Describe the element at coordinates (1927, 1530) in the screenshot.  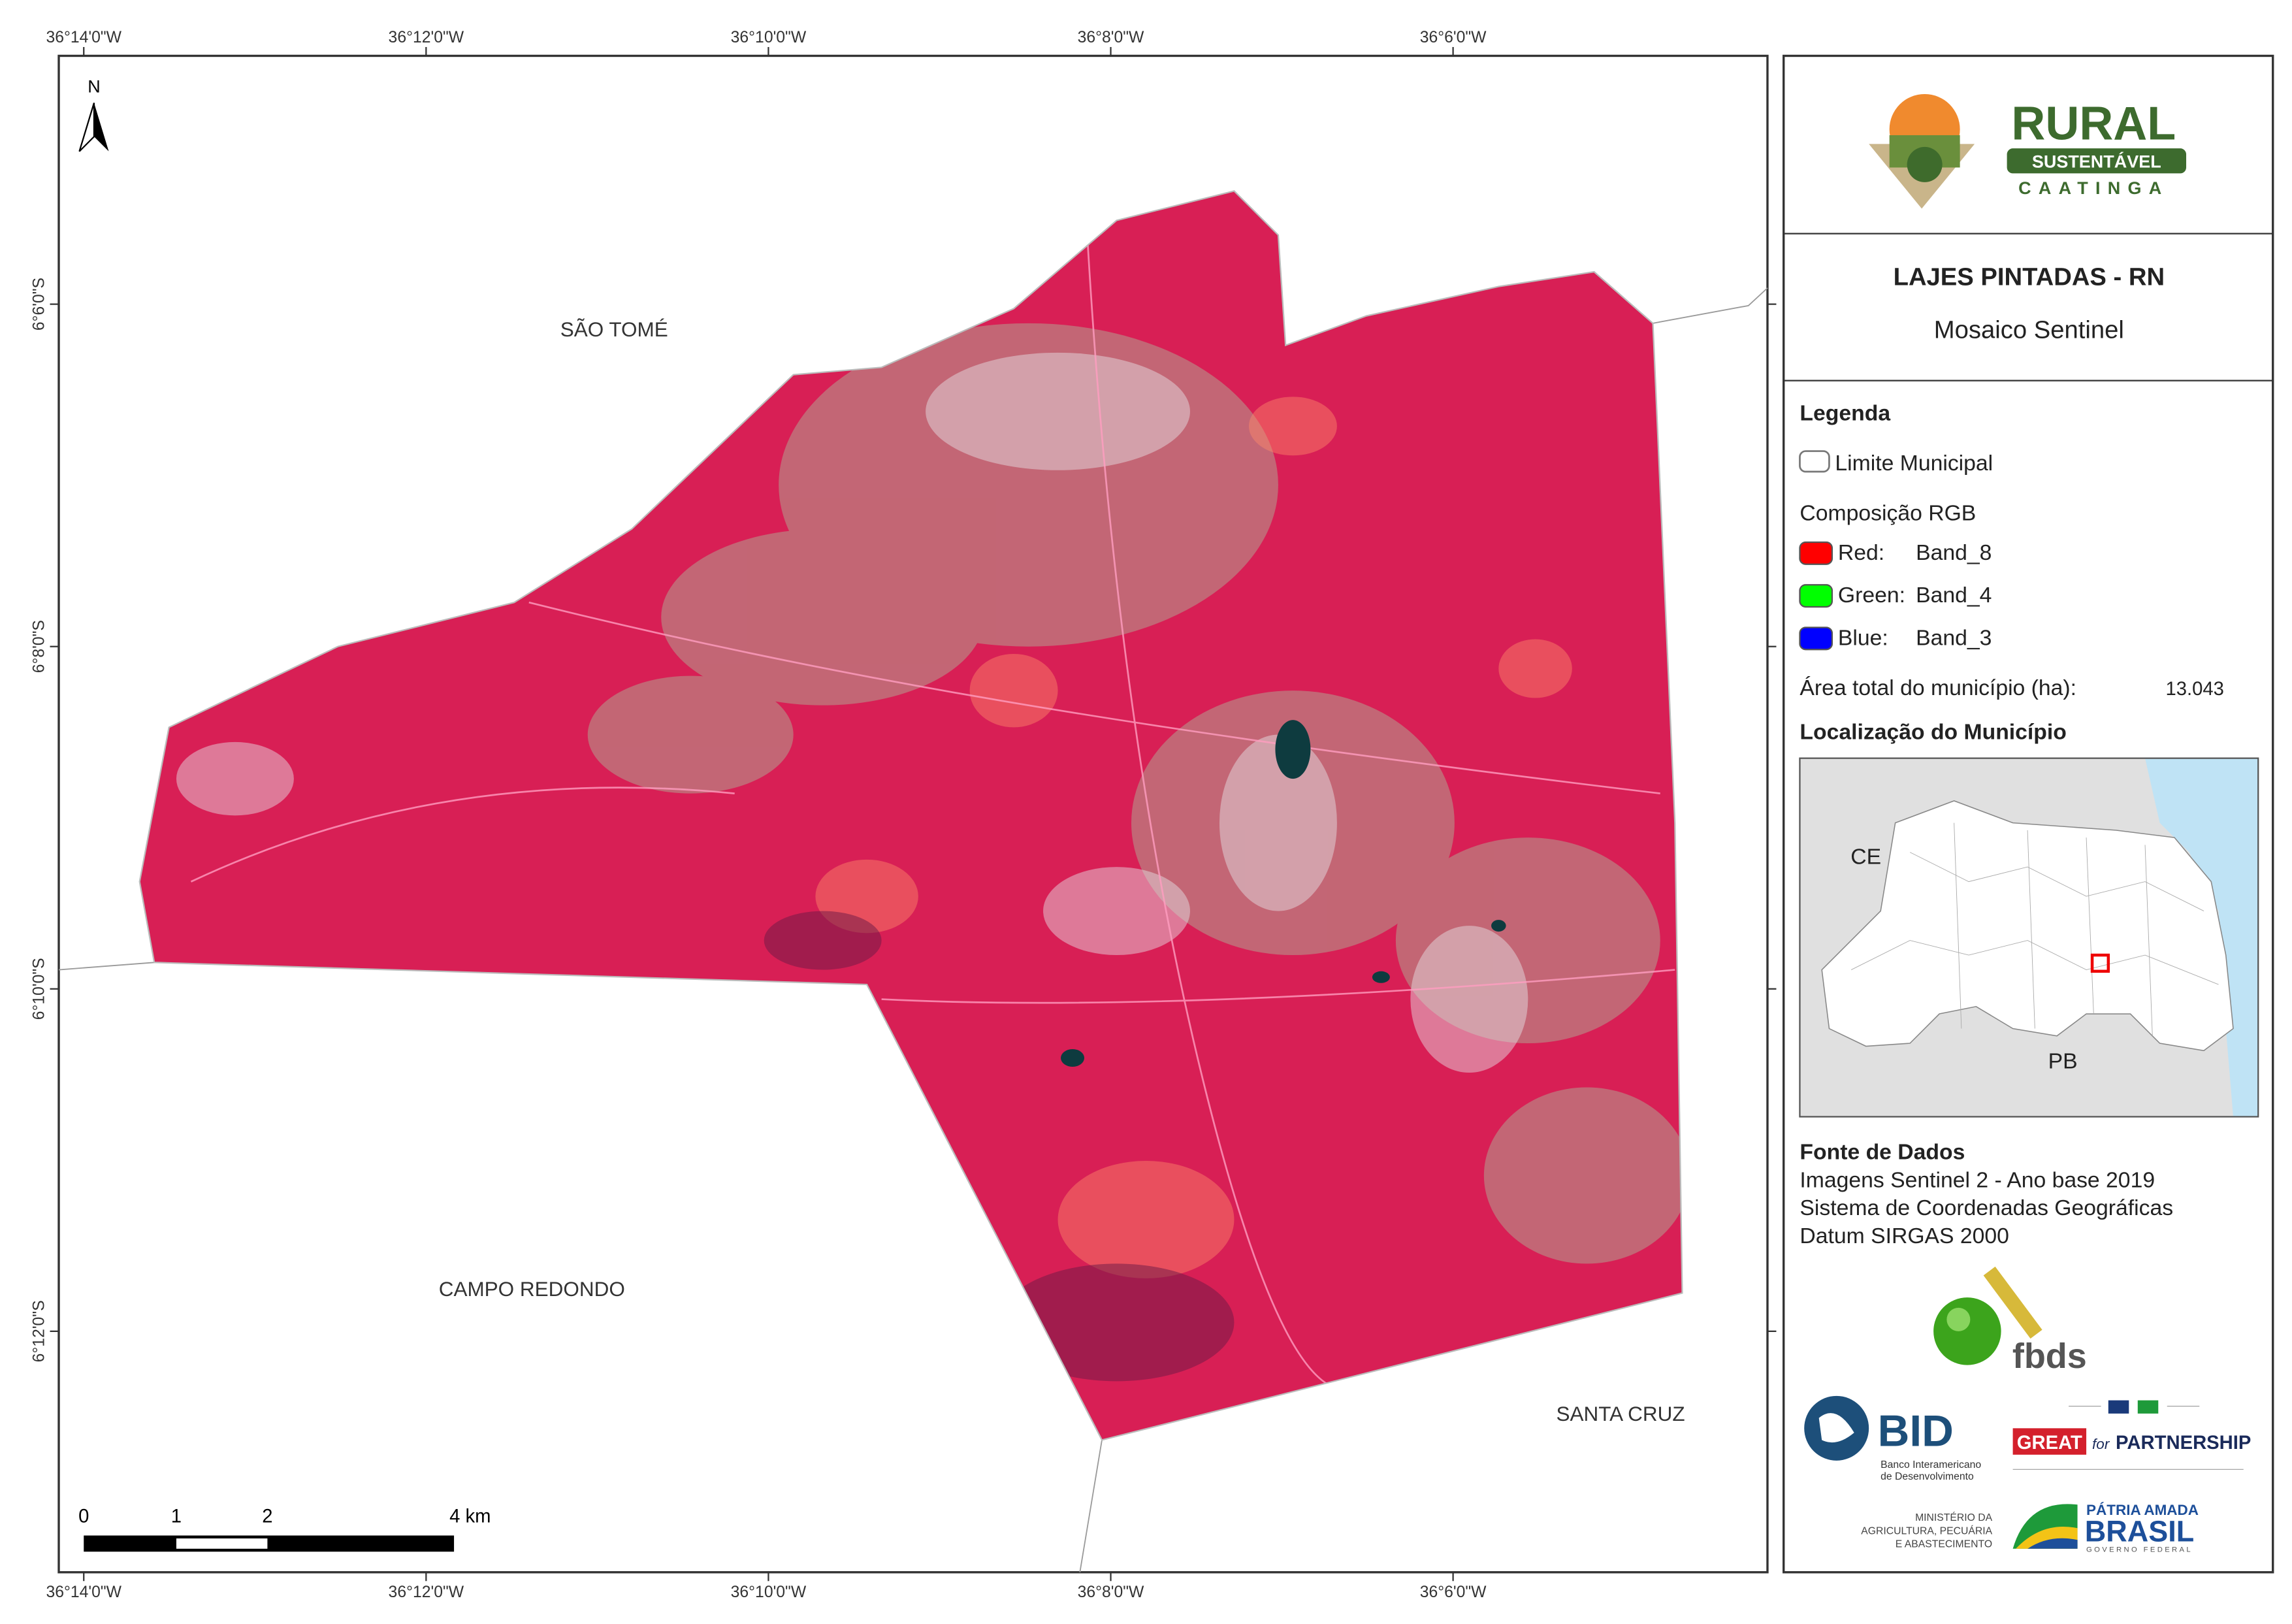
I see `logo-text: AGRICULTURA, PECUÁRIA` at that location.